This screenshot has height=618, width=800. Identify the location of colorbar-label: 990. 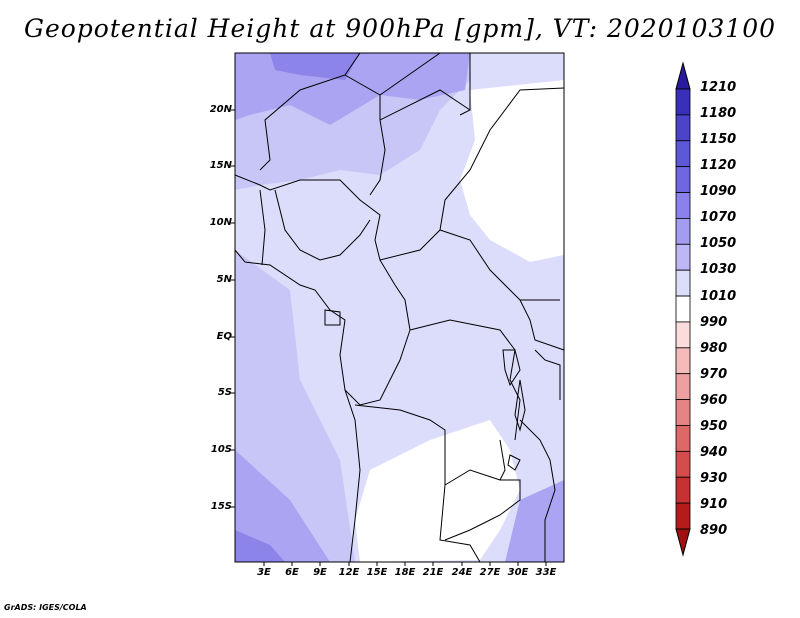
(714, 322).